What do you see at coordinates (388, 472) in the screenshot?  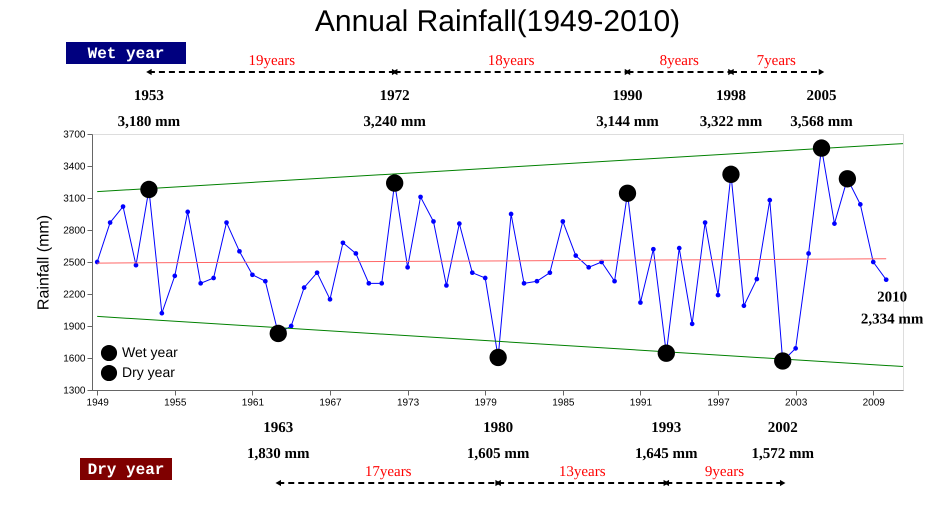 I see `text: 17years` at bounding box center [388, 472].